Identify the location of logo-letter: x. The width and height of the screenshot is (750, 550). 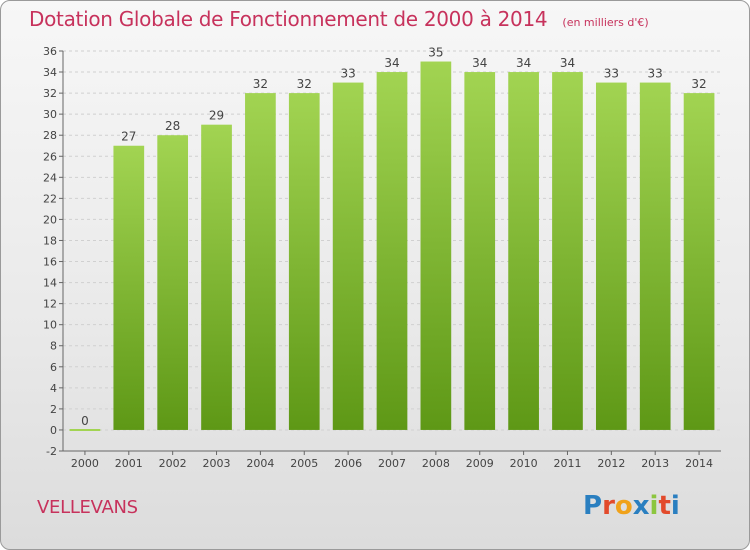
(641, 506).